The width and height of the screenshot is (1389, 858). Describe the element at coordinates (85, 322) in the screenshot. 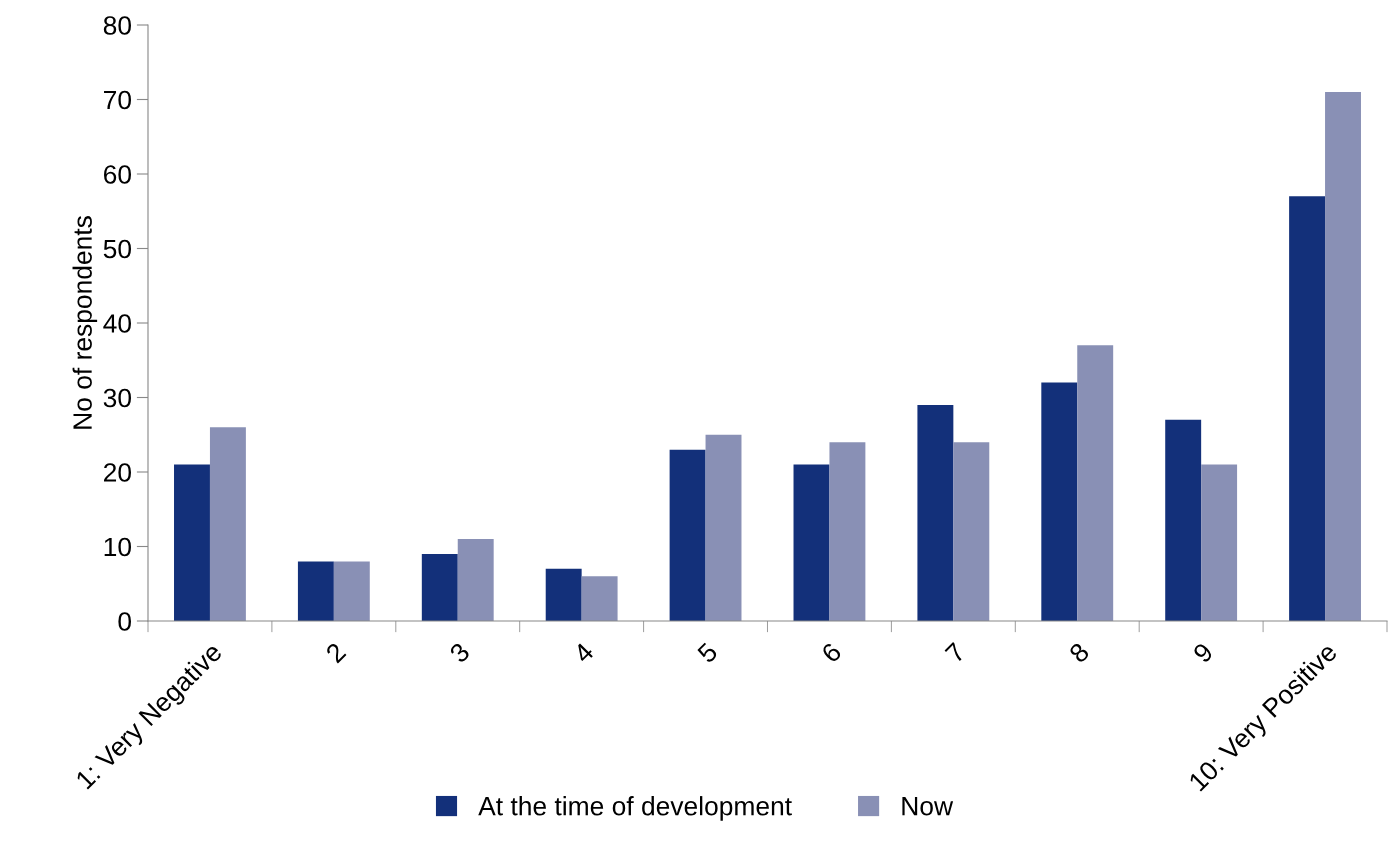

I see `y-axis-title: No of respondents` at that location.